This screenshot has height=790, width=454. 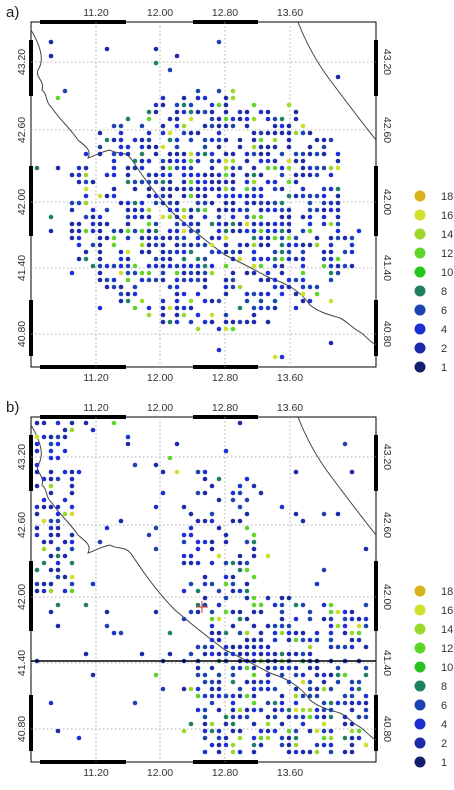 I want to click on legend-label: 4, so click(x=444, y=725).